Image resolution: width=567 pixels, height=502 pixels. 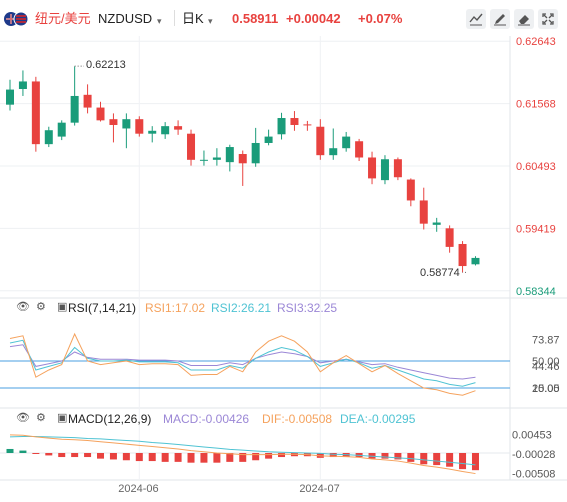 What do you see at coordinates (307, 308) in the screenshot?
I see `rsi3-value: RSI3:32.25` at bounding box center [307, 308].